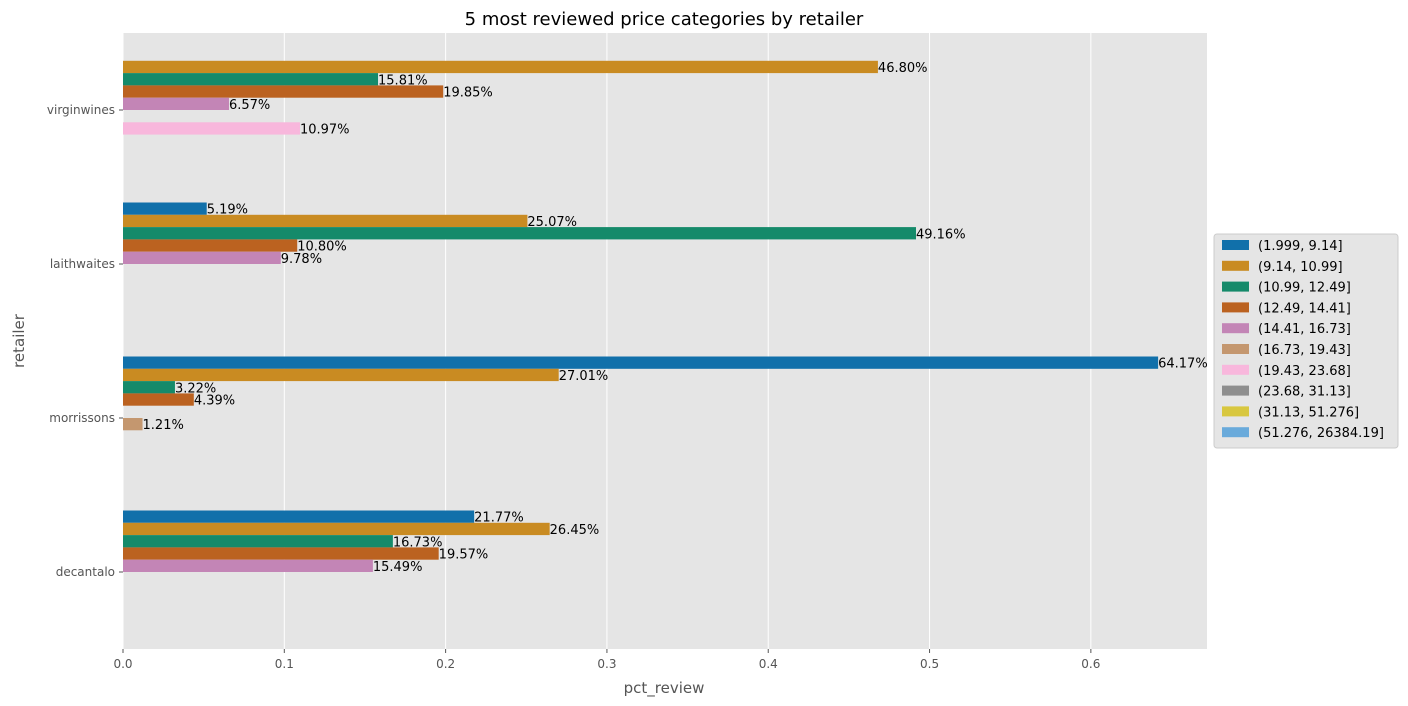  What do you see at coordinates (445, 664) in the screenshot?
I see `x-tick-label: 0.2` at bounding box center [445, 664].